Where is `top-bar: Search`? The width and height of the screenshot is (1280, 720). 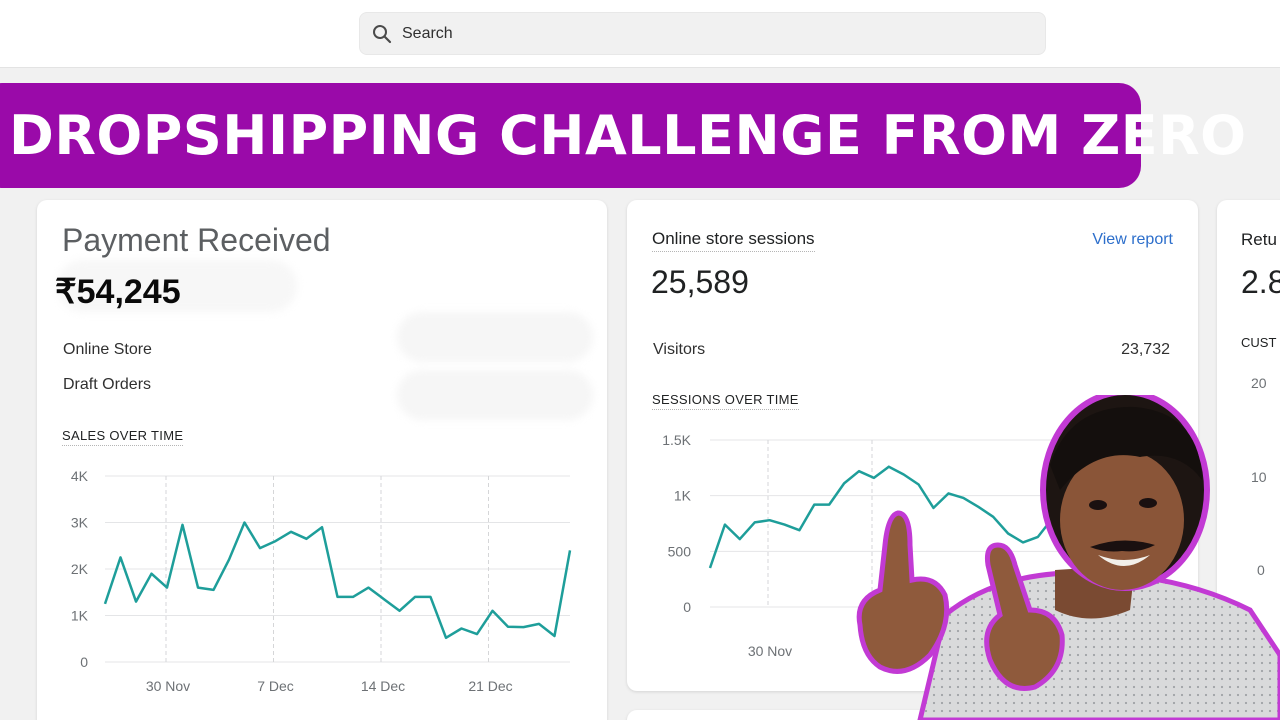
top-bar: Search is located at coordinates (640, 34).